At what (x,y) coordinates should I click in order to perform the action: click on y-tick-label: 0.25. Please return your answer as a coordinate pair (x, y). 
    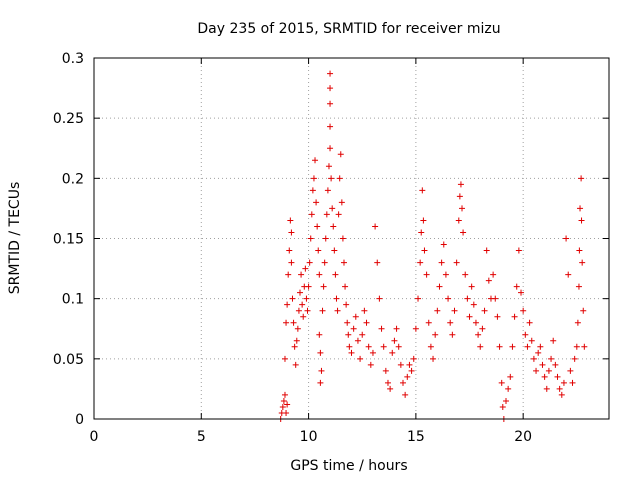
    Looking at the image, I should click on (68, 119).